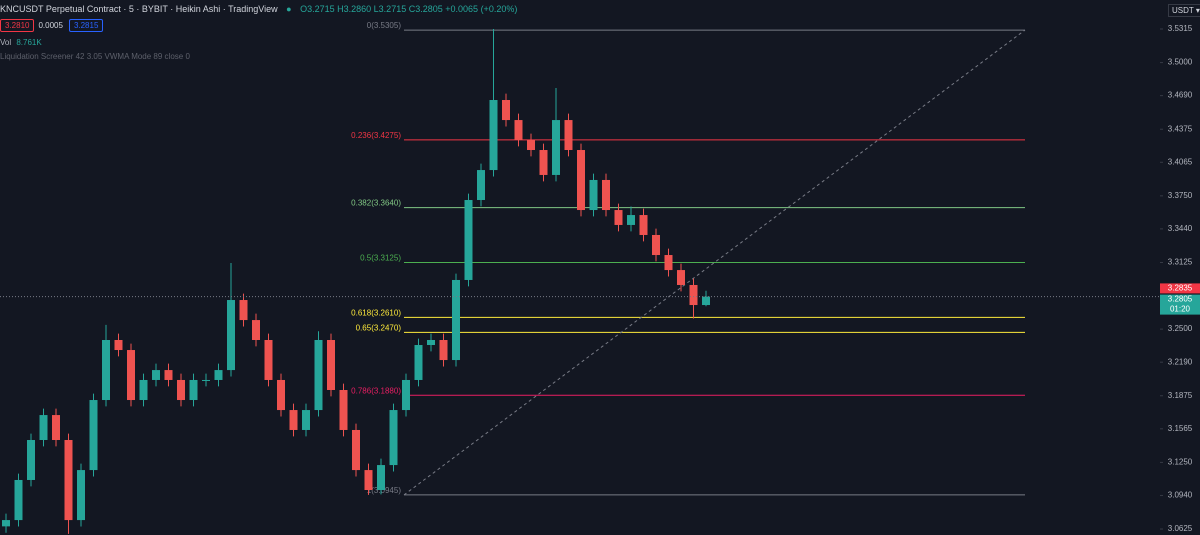  I want to click on y-tick-label: 3.4375, so click(1180, 128).